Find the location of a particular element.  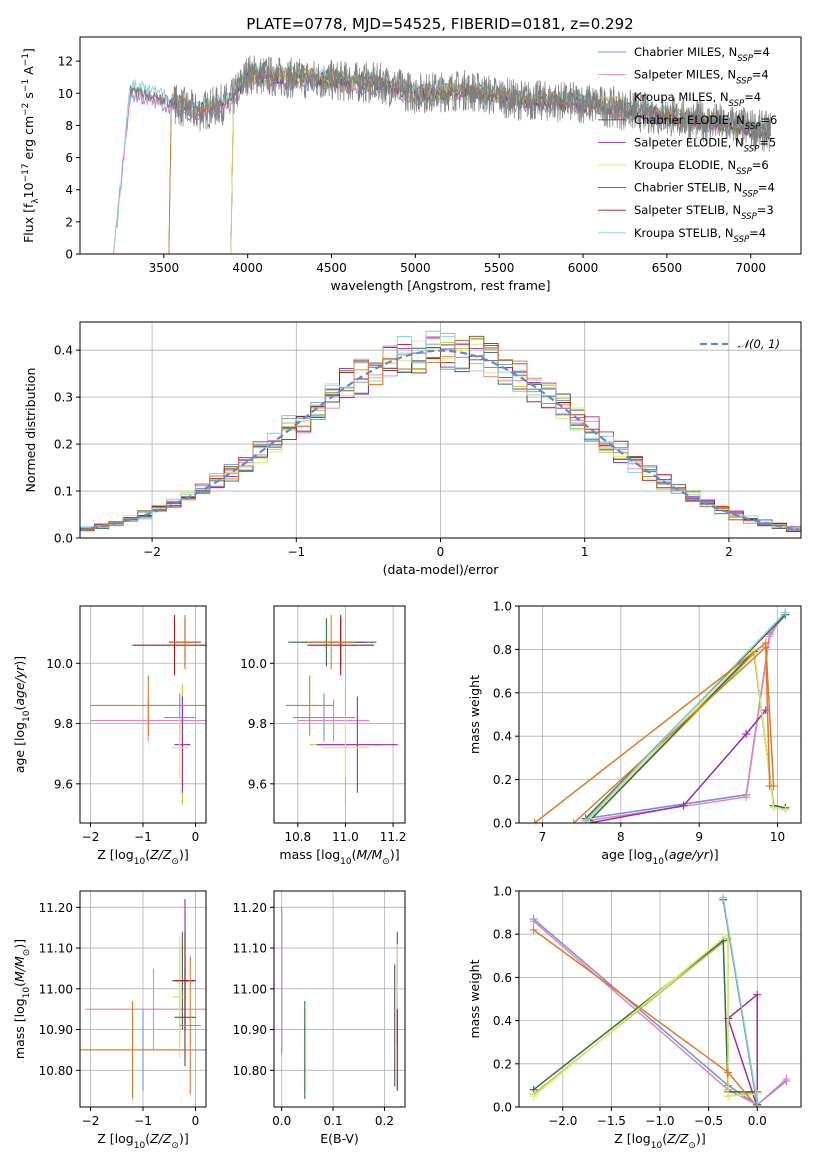

x-tick-label: 6500 is located at coordinates (667, 268).